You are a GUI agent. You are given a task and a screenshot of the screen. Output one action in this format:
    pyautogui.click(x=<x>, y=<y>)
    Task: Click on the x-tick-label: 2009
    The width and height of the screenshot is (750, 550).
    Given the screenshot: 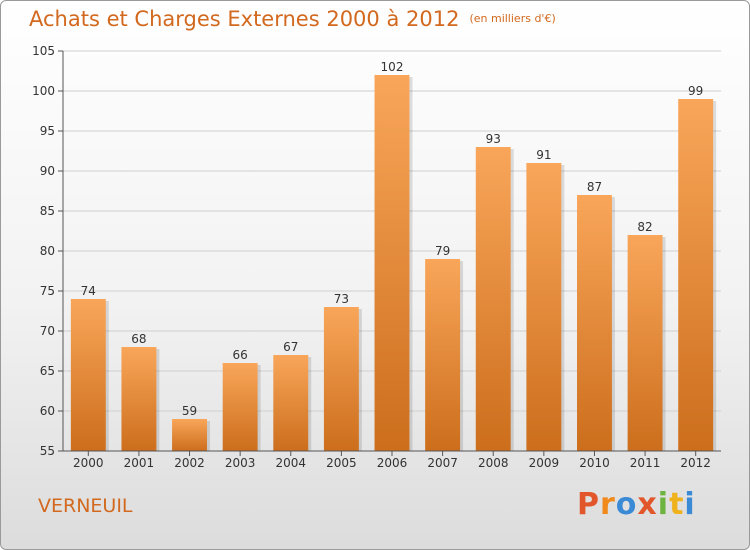 What is the action you would take?
    pyautogui.click(x=544, y=463)
    